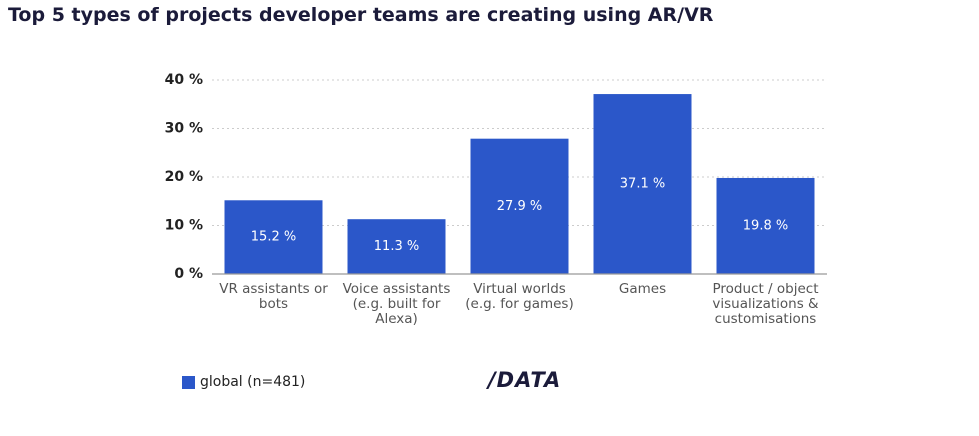 The height and width of the screenshot is (436, 979). I want to click on value-label: 11.3 %, so click(396, 246).